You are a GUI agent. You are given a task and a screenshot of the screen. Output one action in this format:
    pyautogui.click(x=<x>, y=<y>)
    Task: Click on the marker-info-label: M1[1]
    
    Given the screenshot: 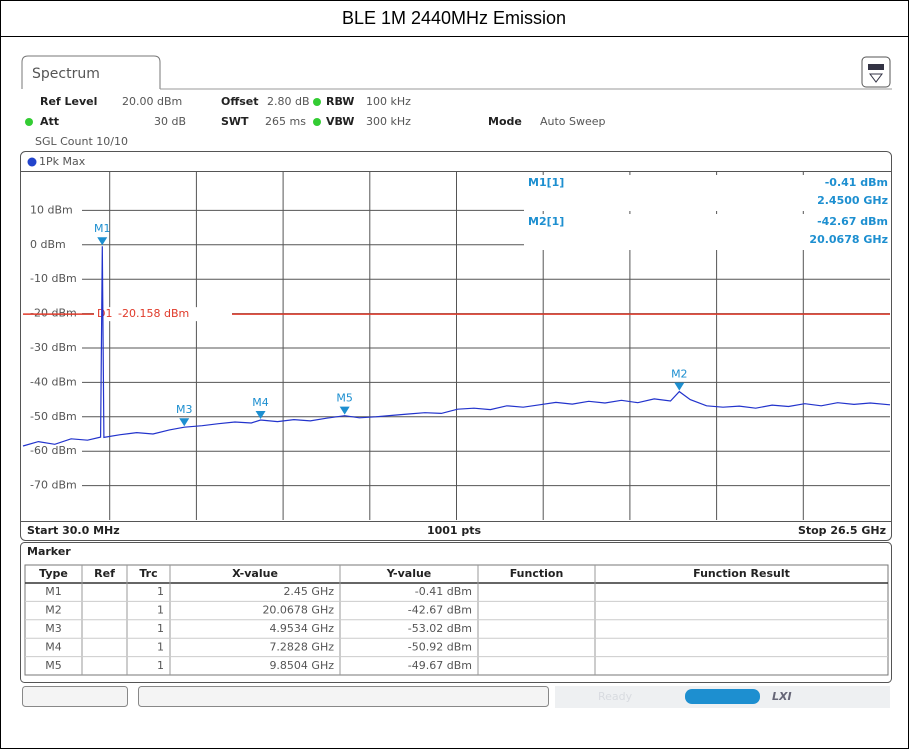 What is the action you would take?
    pyautogui.click(x=546, y=182)
    